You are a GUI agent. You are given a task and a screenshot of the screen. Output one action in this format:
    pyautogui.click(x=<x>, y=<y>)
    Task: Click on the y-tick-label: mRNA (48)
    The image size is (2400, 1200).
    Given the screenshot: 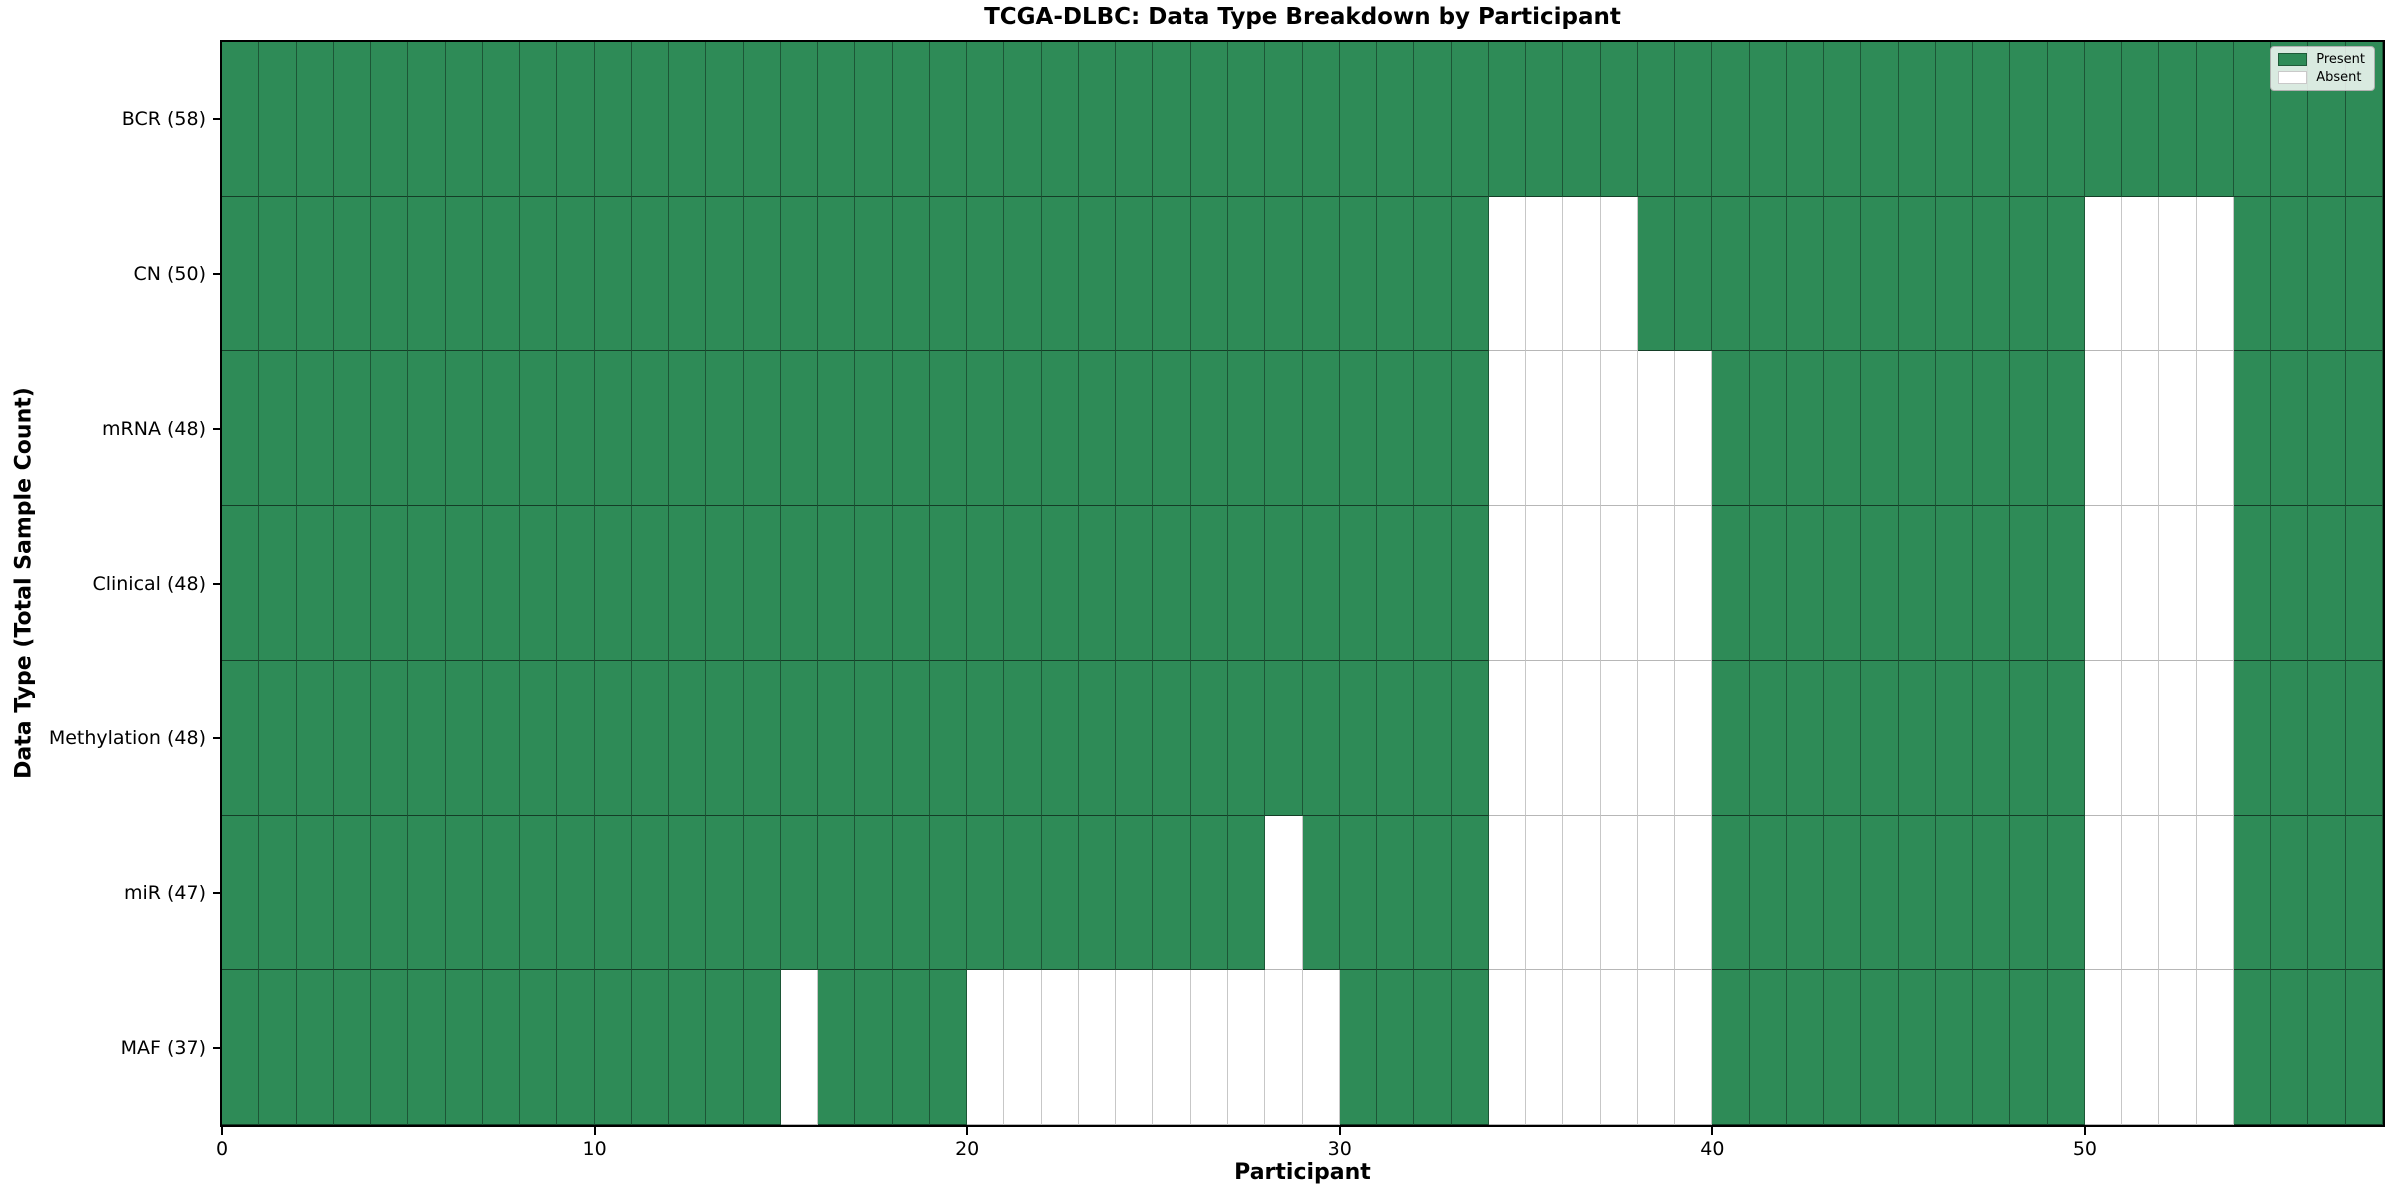 What is the action you would take?
    pyautogui.click(x=154, y=428)
    